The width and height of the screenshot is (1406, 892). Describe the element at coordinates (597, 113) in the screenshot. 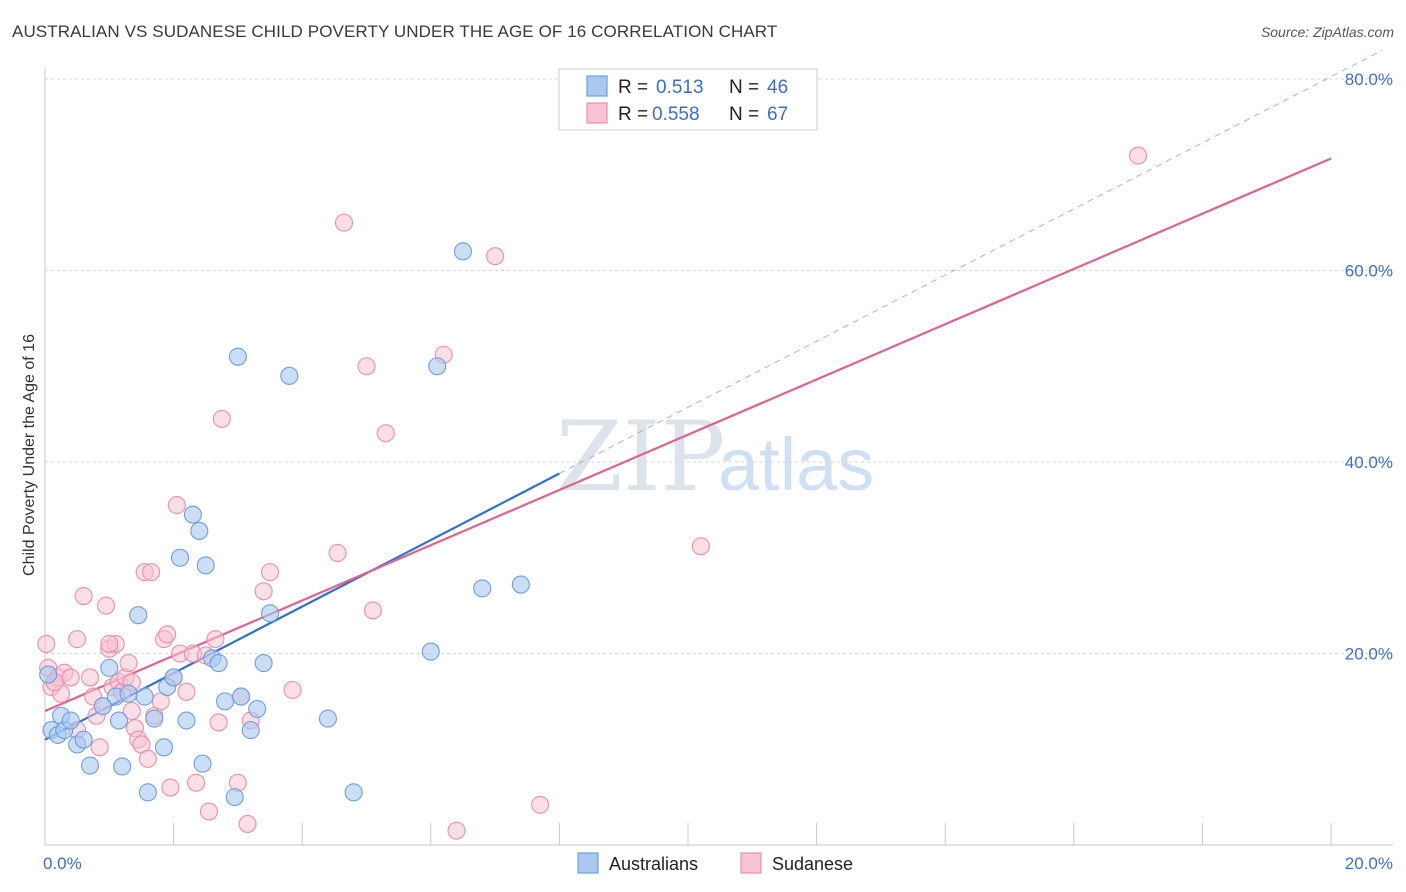

I see `legend-swatch-sudanese` at that location.